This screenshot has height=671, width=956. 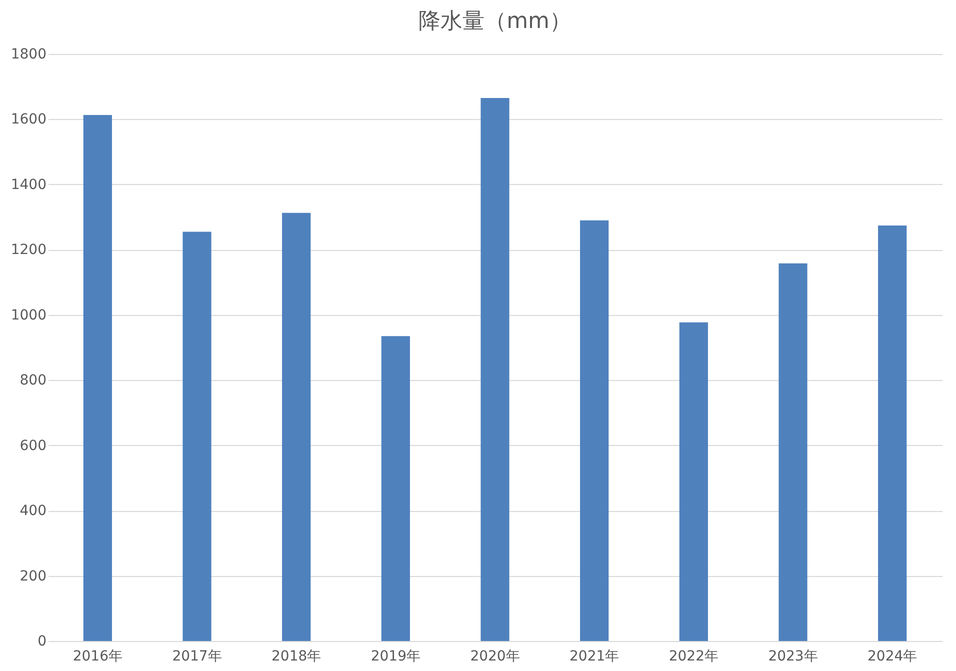 What do you see at coordinates (495, 656) in the screenshot?
I see `x-tick-label: 2020年` at bounding box center [495, 656].